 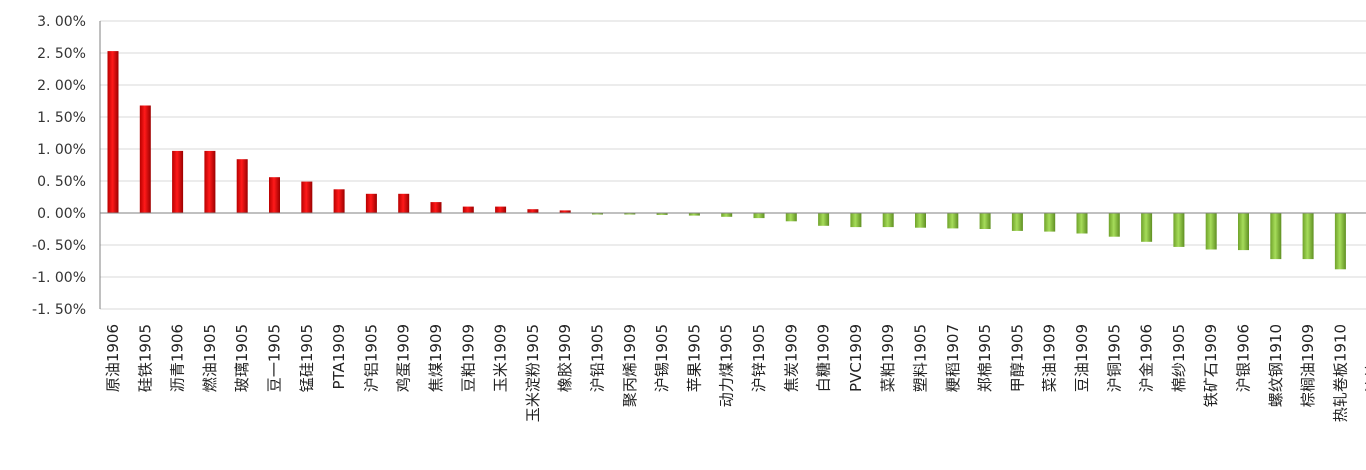 What do you see at coordinates (59, 278) in the screenshot?
I see `y-tick-label: -1. 00%` at bounding box center [59, 278].